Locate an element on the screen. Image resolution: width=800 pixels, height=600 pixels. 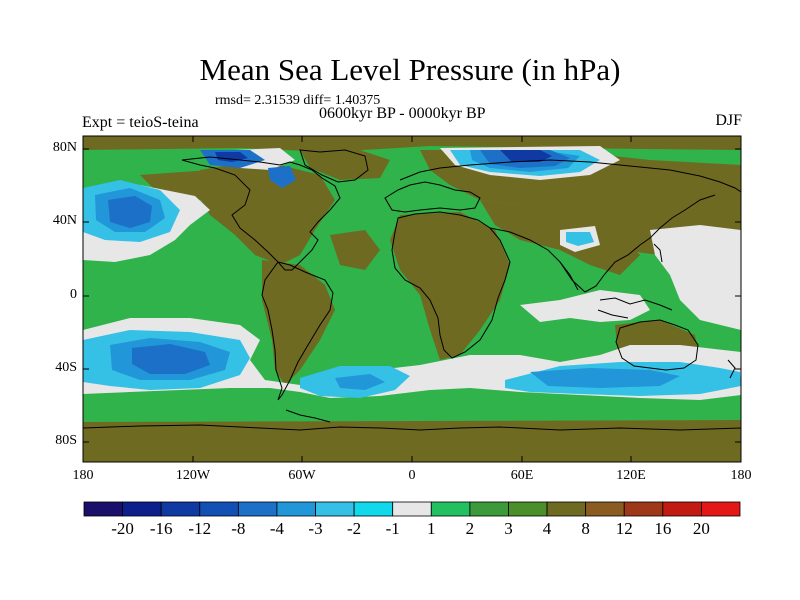
colorbar-label: 8 is located at coordinates (585, 528).